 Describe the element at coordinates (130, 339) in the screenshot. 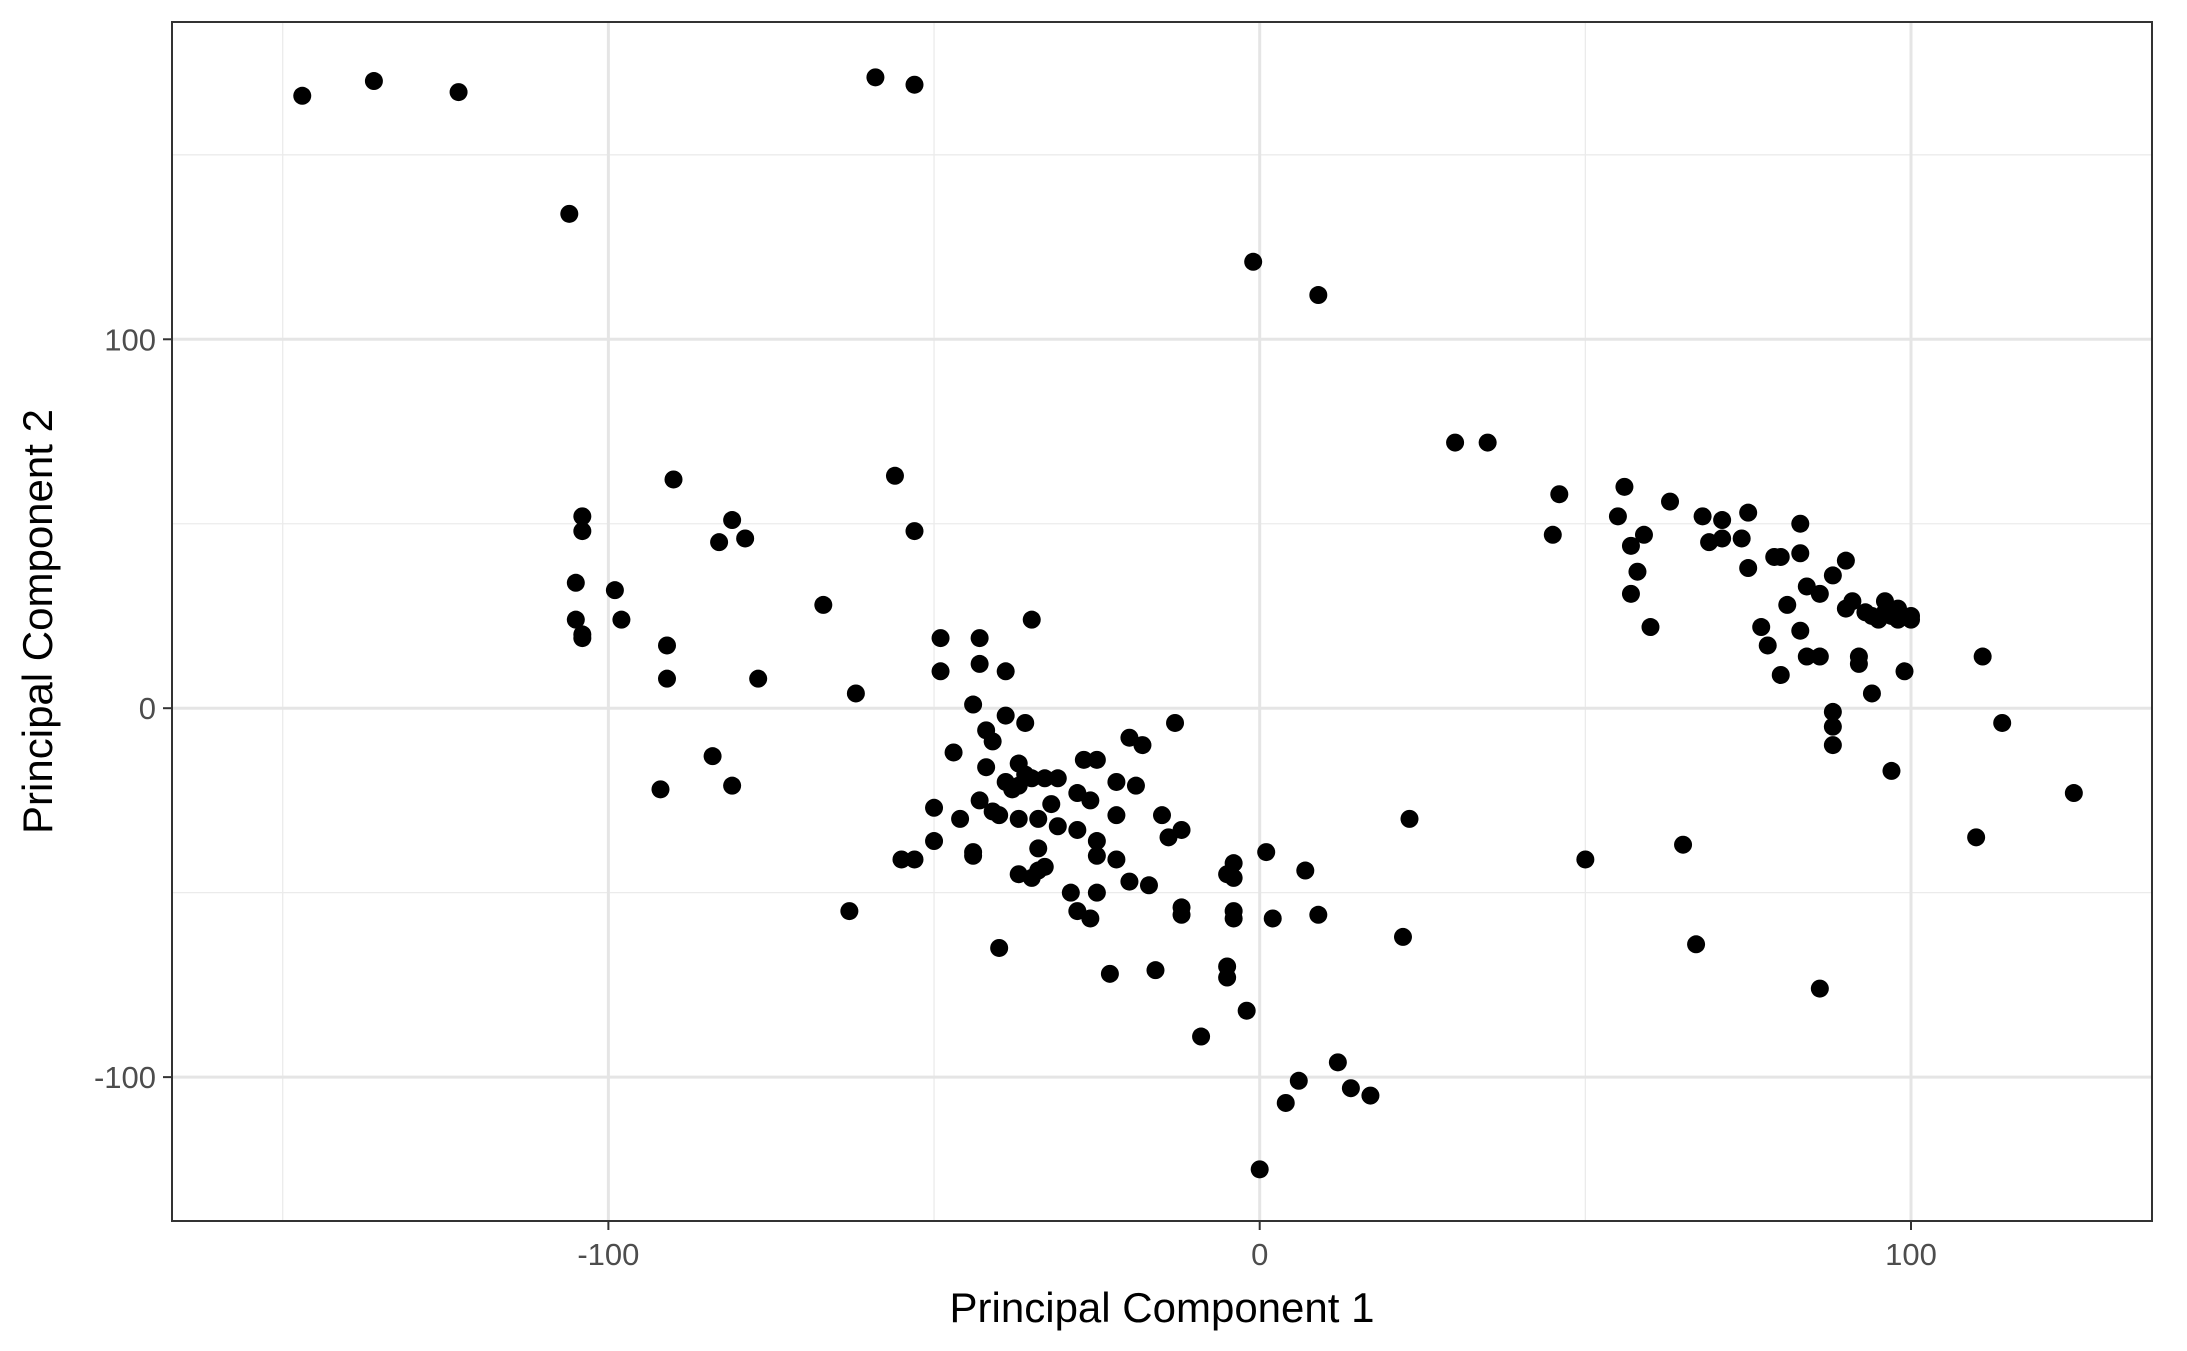

I see `y-tick-label: 100` at that location.